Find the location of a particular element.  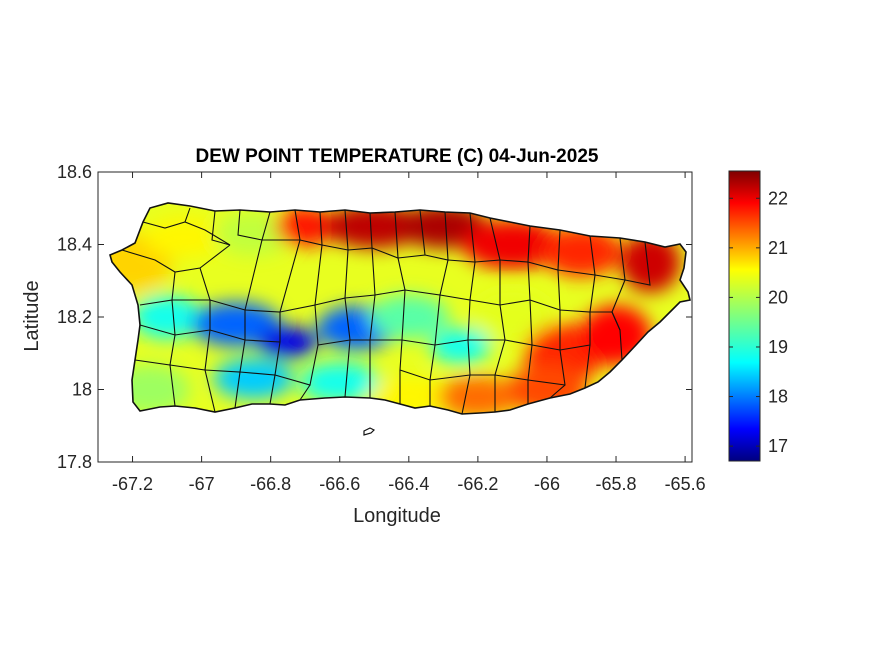

chart-title: DEW POINT TEMPERATURE (C) 04-Jun-2025 is located at coordinates (397, 156).